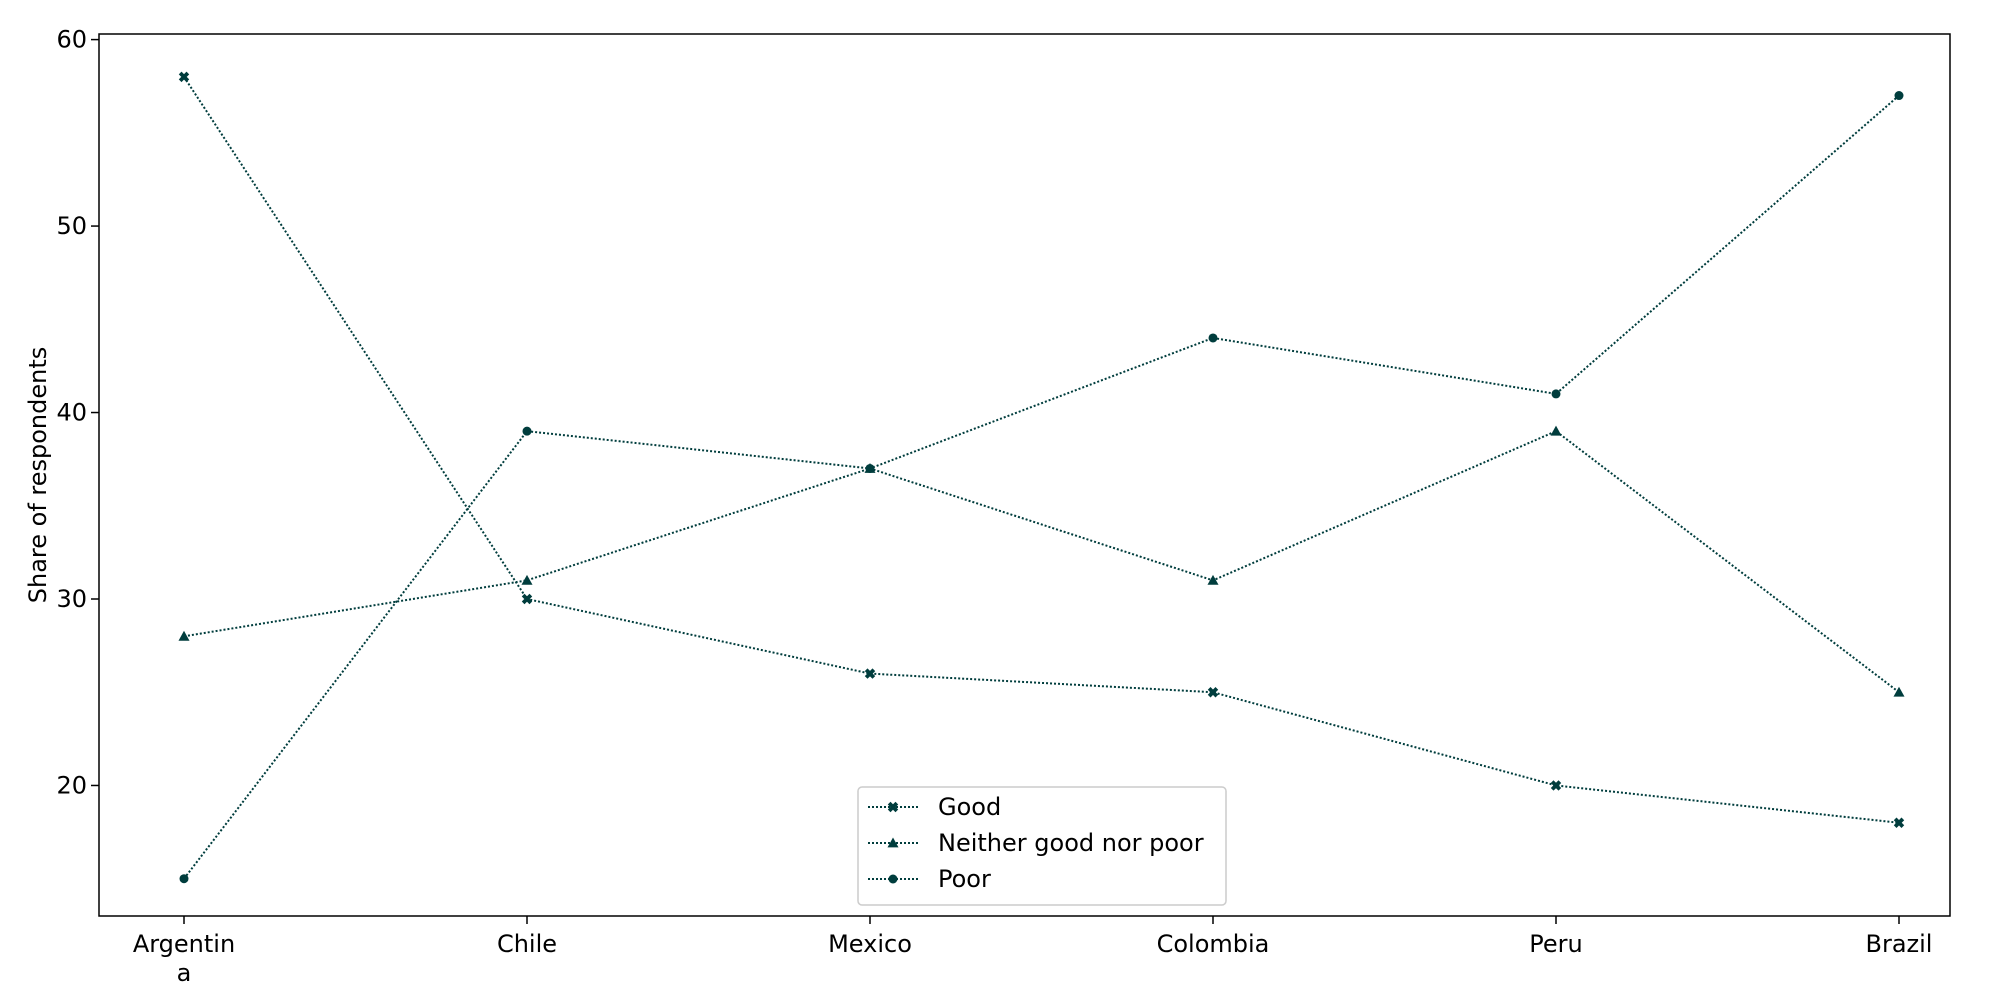  I want to click on x-tick-label: Brazil, so click(1899, 944).